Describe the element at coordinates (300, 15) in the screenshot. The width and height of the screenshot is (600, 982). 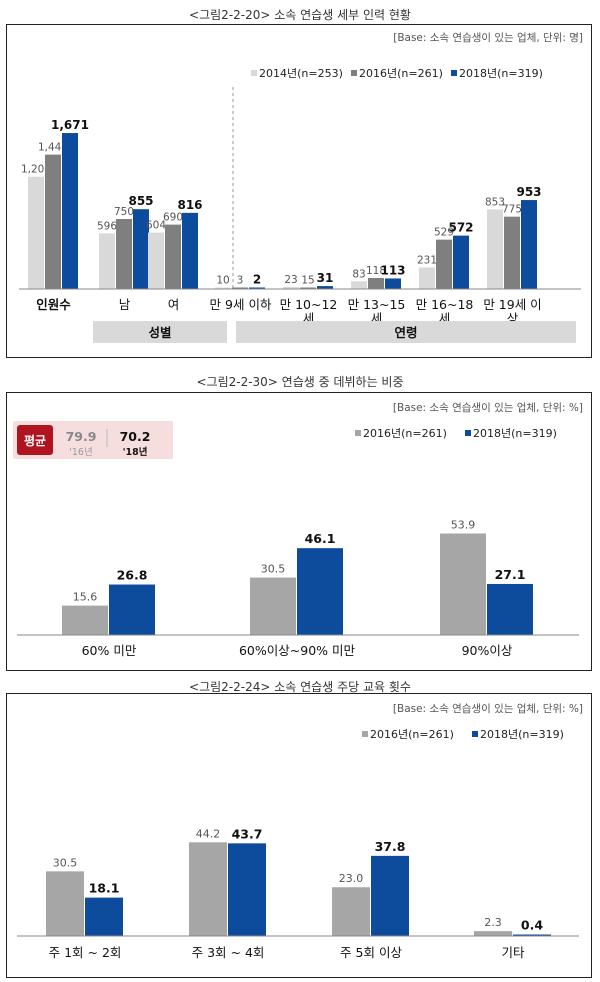
I see `chart1-title: <그림2-2-20> 소속 연습생 세부 인력 현황` at that location.